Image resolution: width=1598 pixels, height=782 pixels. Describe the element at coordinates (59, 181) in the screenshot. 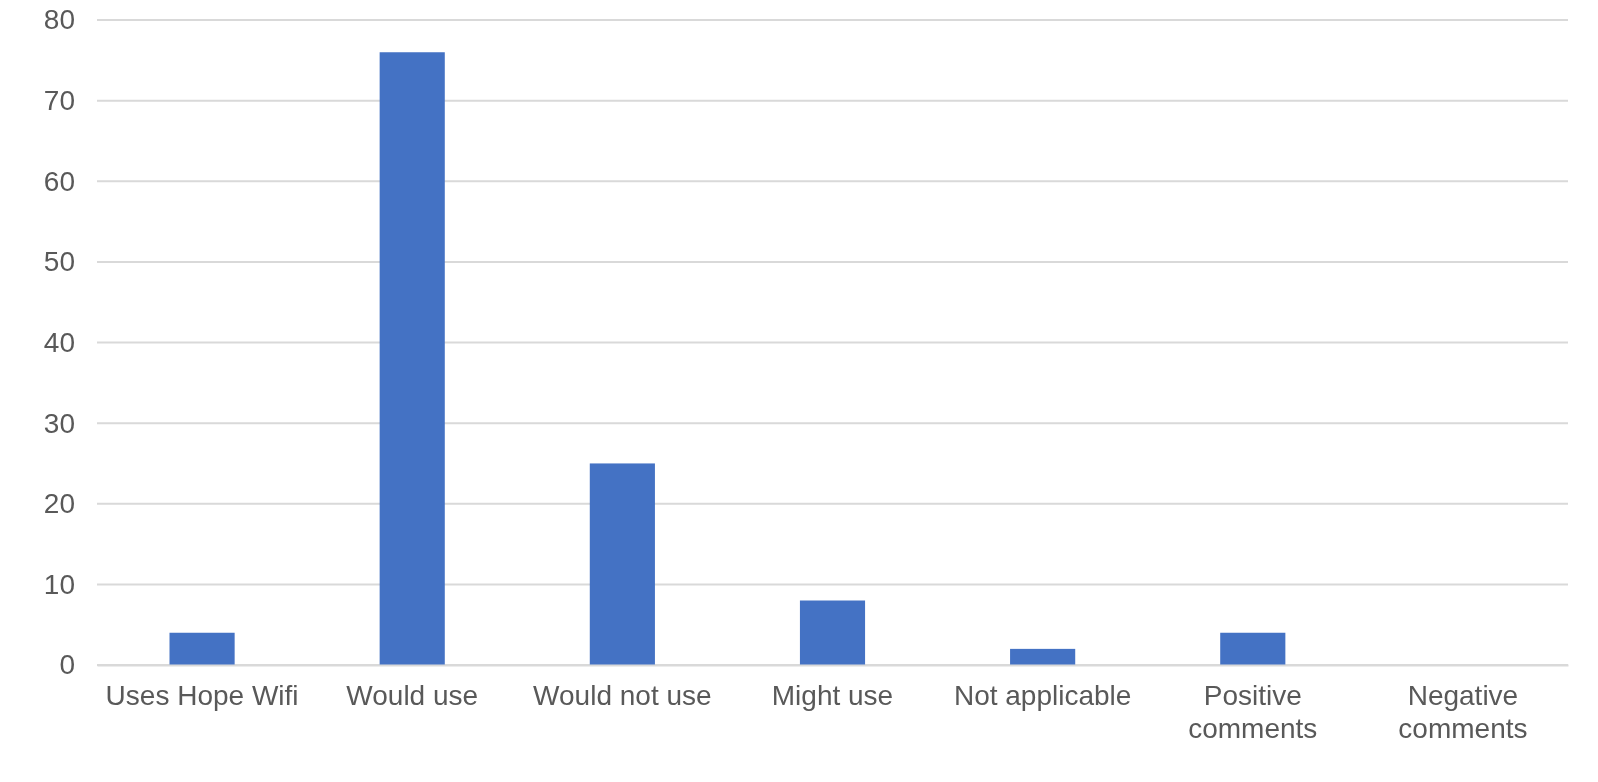

I see `y-tick-label: 60` at that location.